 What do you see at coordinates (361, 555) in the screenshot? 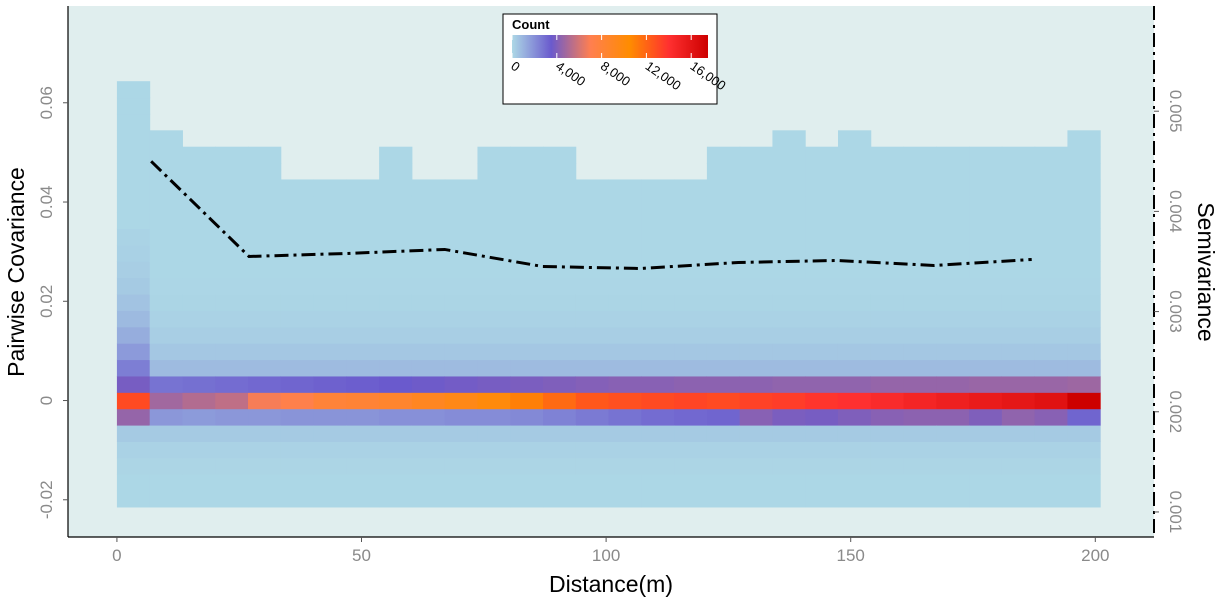
I see `x-tick-label: 50` at bounding box center [361, 555].